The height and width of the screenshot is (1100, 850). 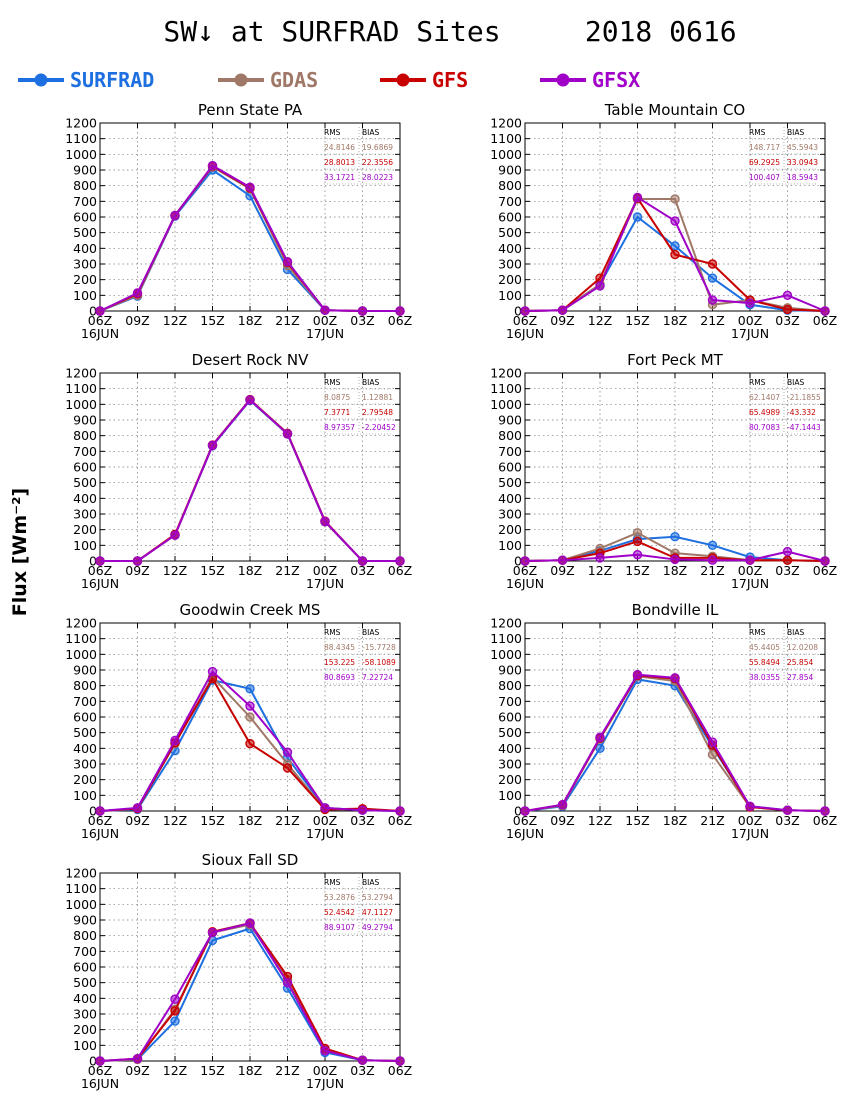 What do you see at coordinates (85, 967) in the screenshot?
I see `y-tick-label: 600` at bounding box center [85, 967].